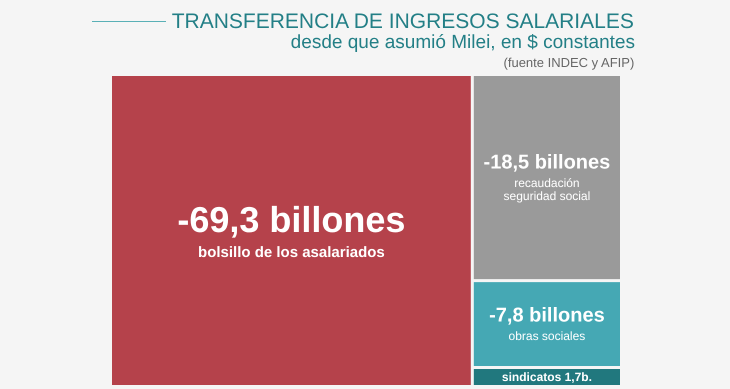  What do you see at coordinates (578, 377) in the screenshot?
I see `data-label: 1,7b.` at bounding box center [578, 377].